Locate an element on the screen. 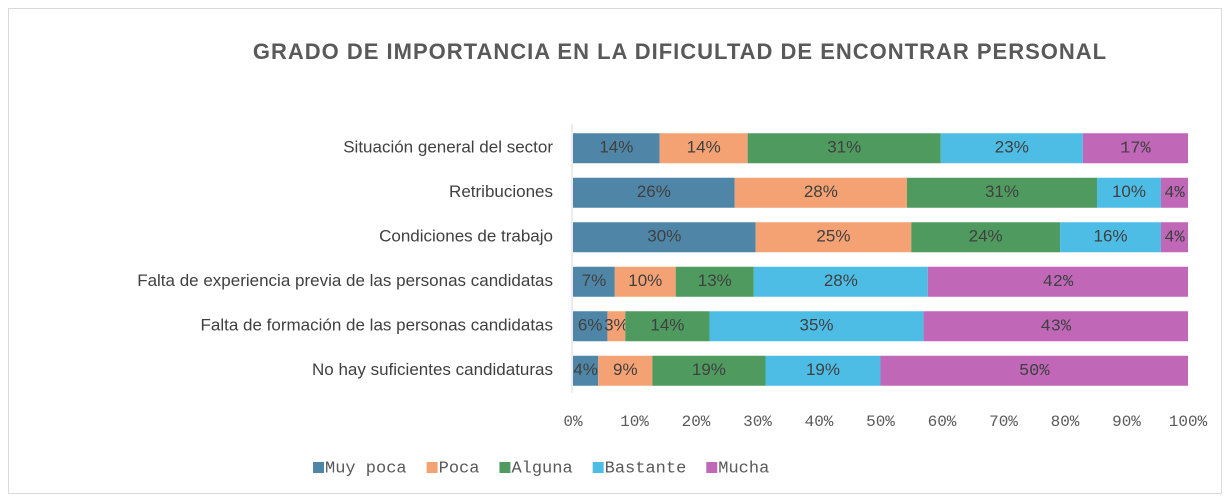  x-tick-label: 10% is located at coordinates (634, 422).